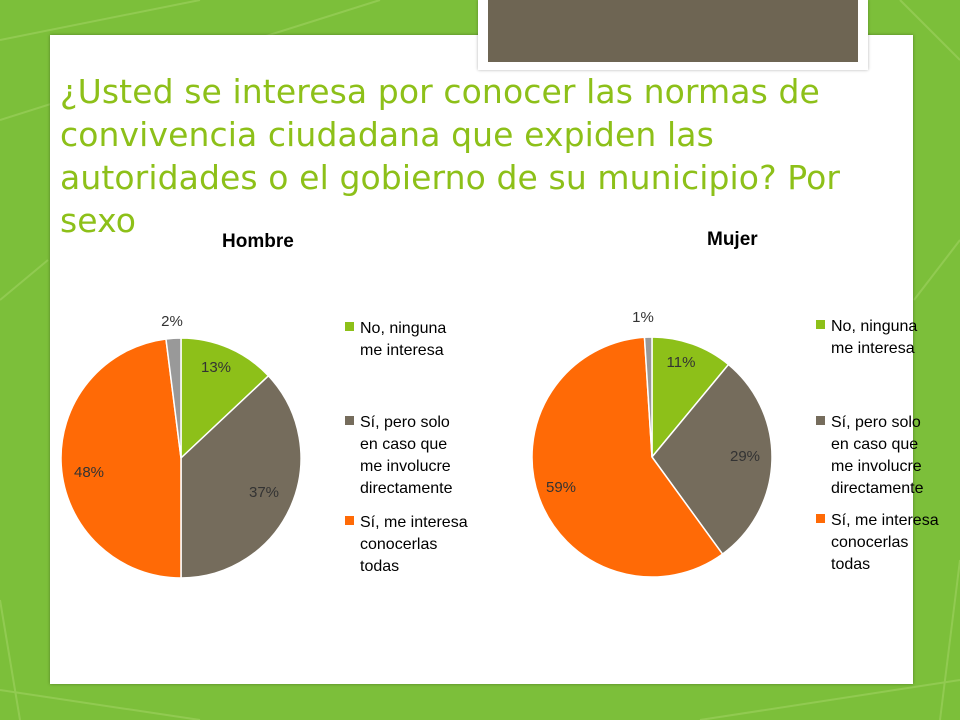 Image resolution: width=960 pixels, height=720 pixels. What do you see at coordinates (89, 472) in the screenshot?
I see `data-label-hombre-2: 48%` at bounding box center [89, 472].